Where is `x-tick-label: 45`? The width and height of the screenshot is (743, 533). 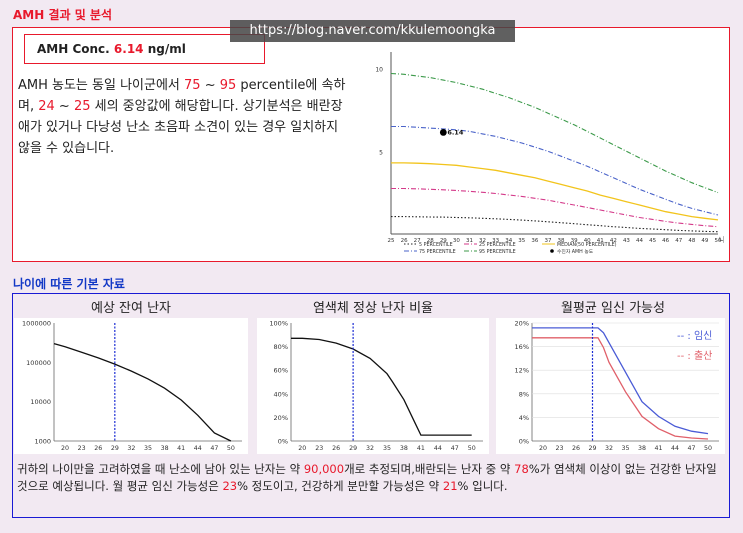 x-tick-label: 45 is located at coordinates (652, 241).